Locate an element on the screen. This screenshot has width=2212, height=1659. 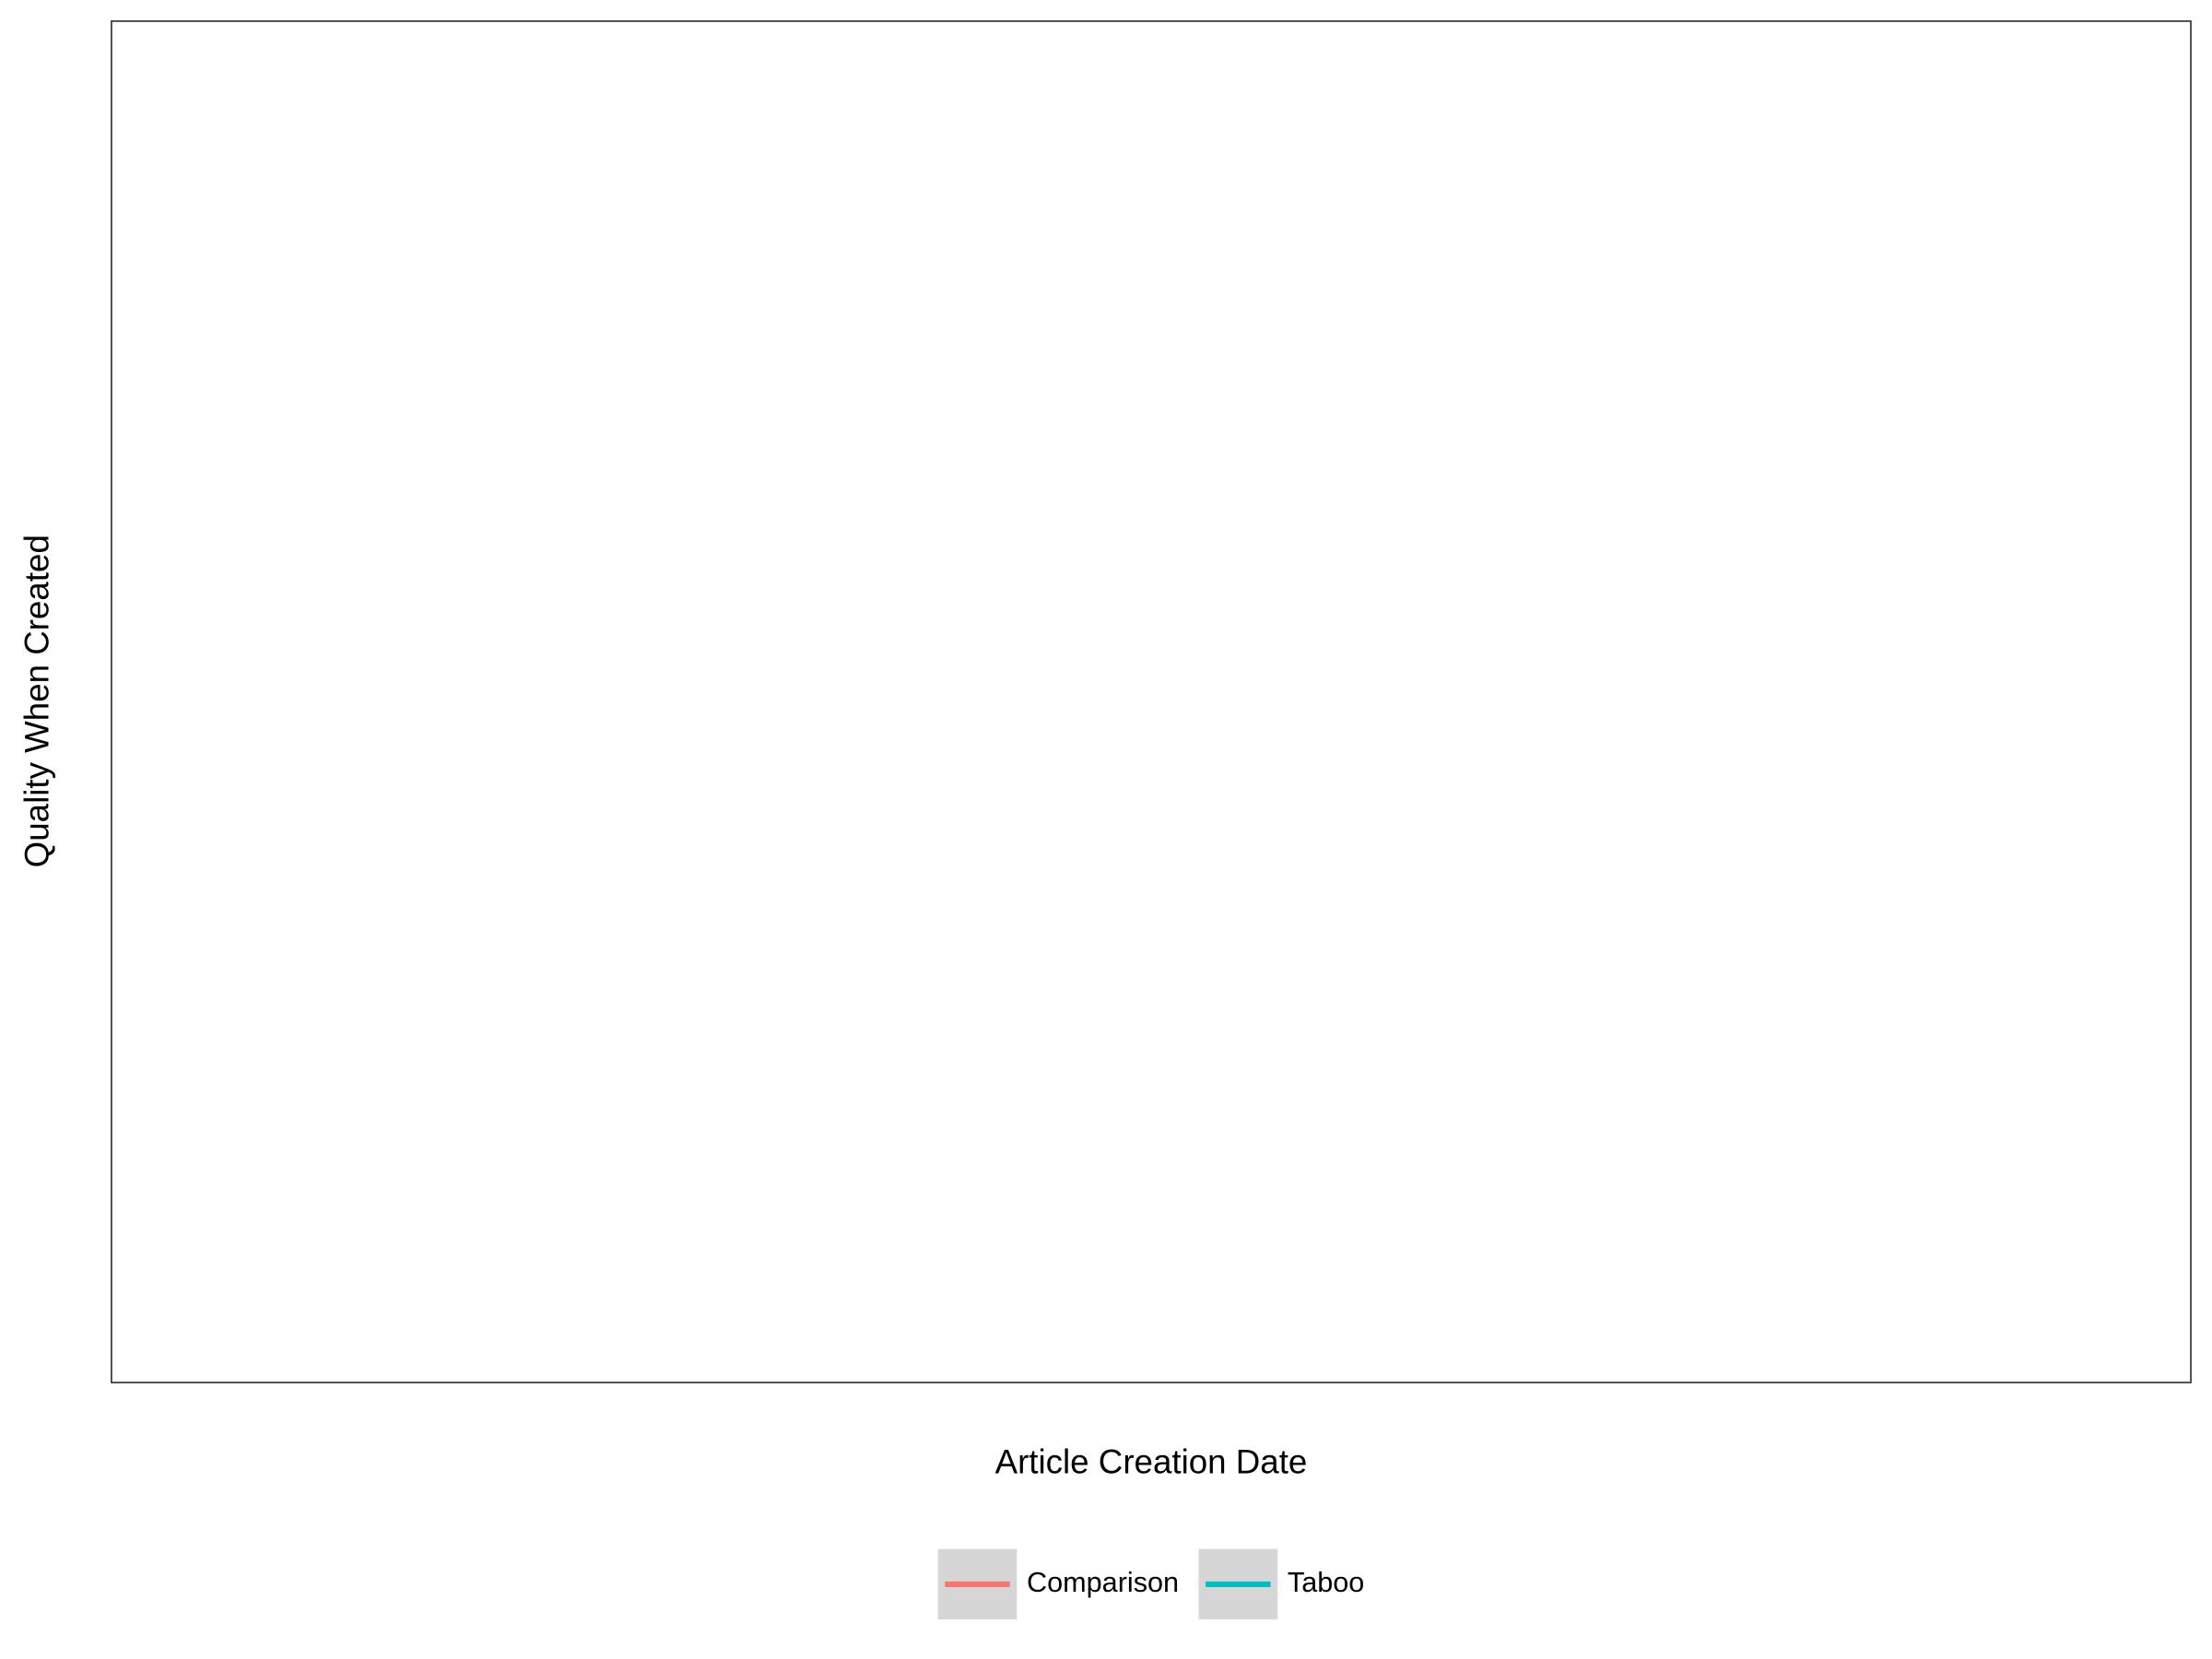
y-axis-title: Quality When Created is located at coordinates (37, 701).